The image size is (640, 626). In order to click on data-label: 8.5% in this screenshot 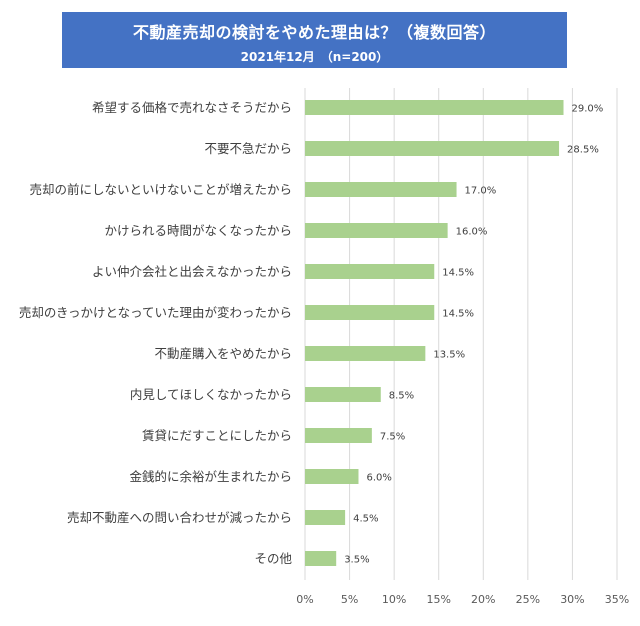, I will do `click(401, 396)`.